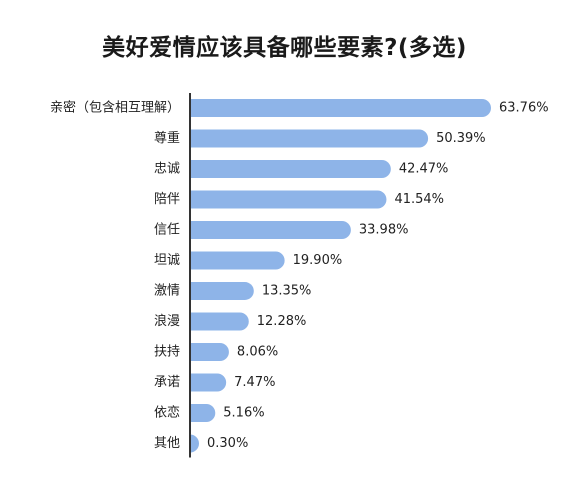 The height and width of the screenshot is (500, 569). What do you see at coordinates (424, 169) in the screenshot?
I see `value-label-2: 42.47%` at bounding box center [424, 169].